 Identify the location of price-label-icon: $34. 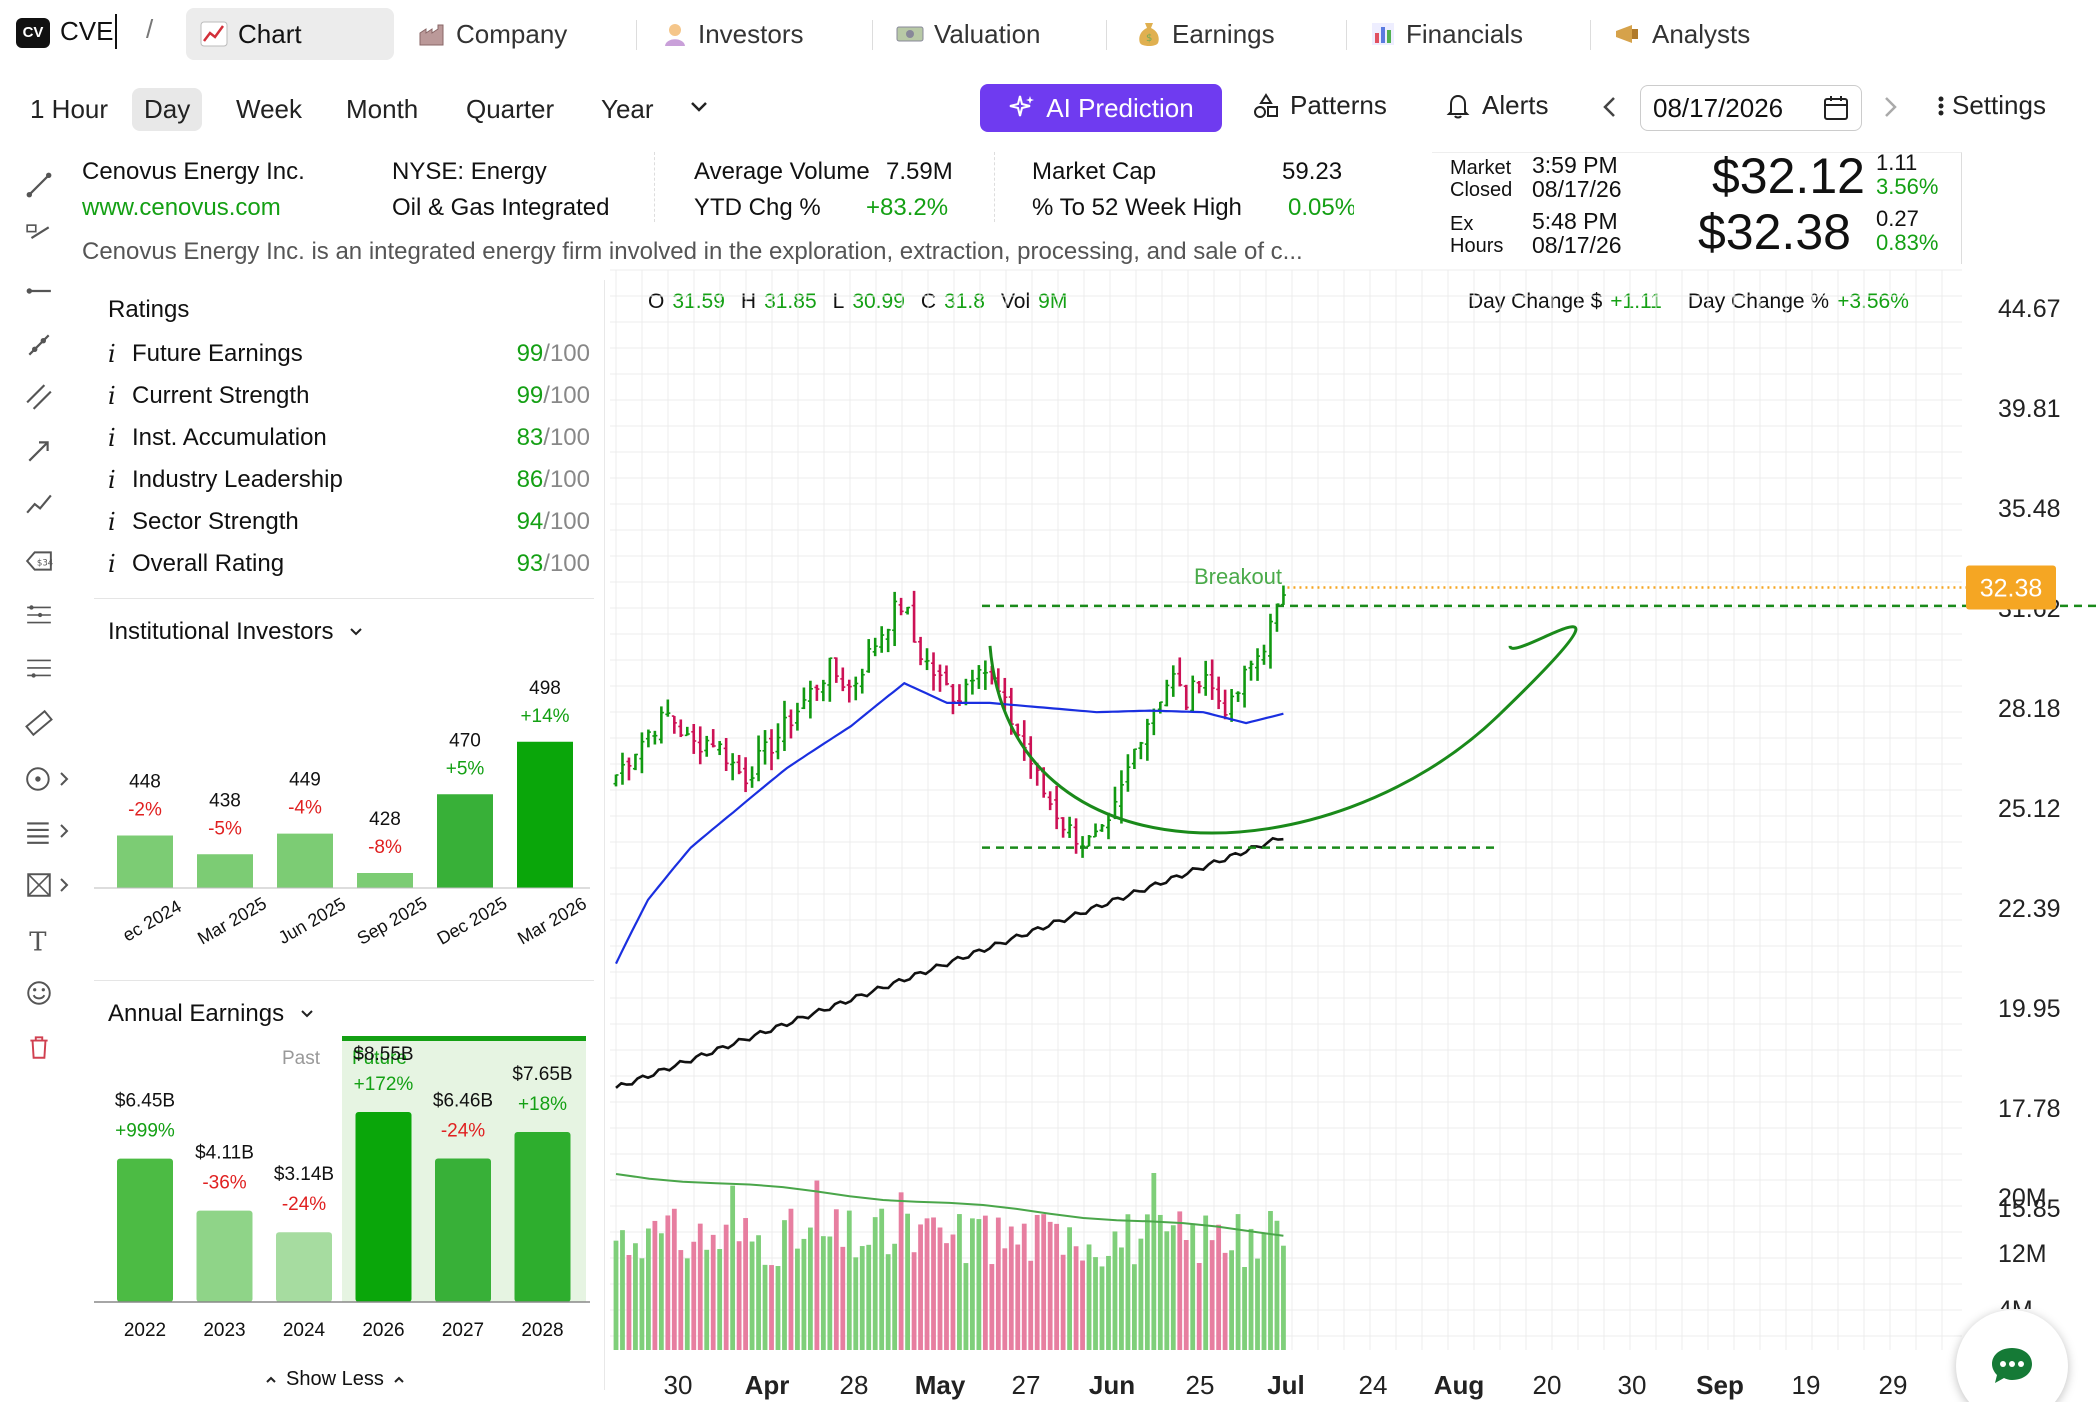
(39, 561).